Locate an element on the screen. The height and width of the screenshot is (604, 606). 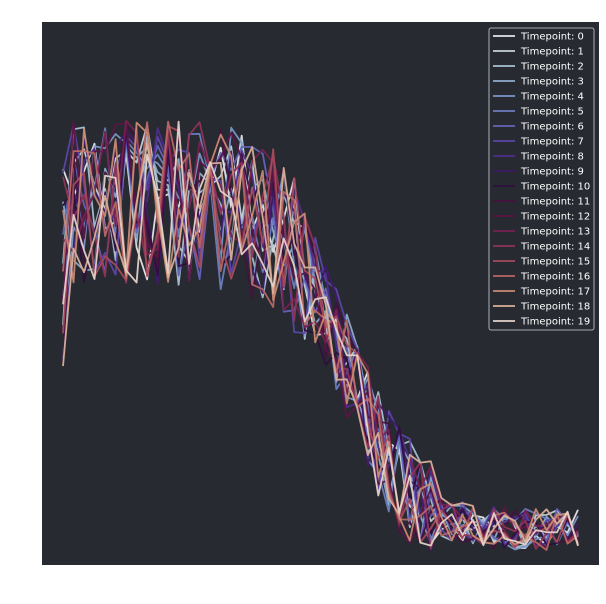
legend-box is located at coordinates (541, 179).